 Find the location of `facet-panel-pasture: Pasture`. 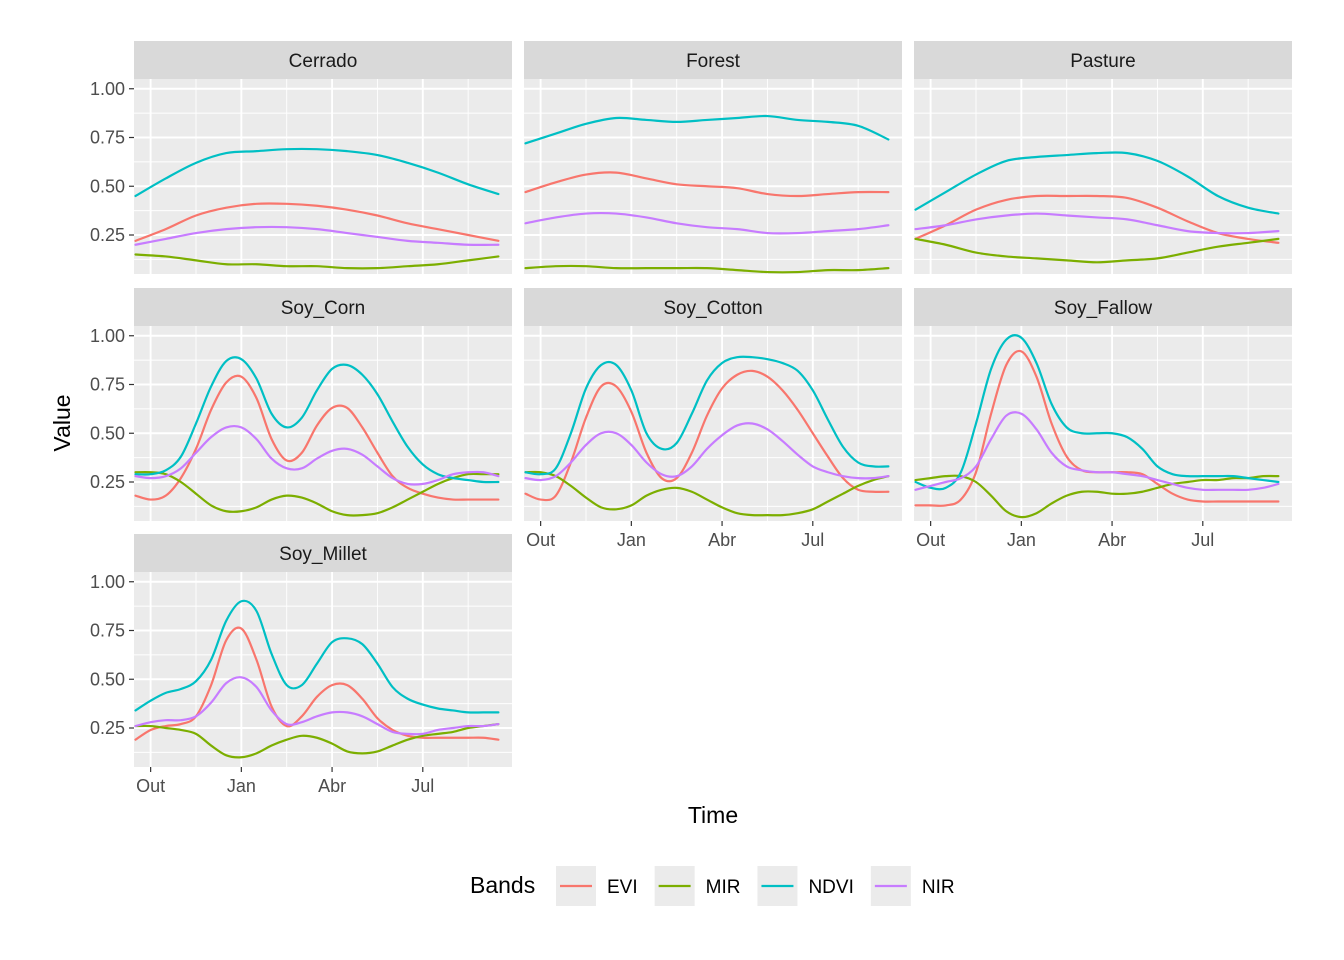

facet-panel-pasture: Pasture is located at coordinates (1103, 157).